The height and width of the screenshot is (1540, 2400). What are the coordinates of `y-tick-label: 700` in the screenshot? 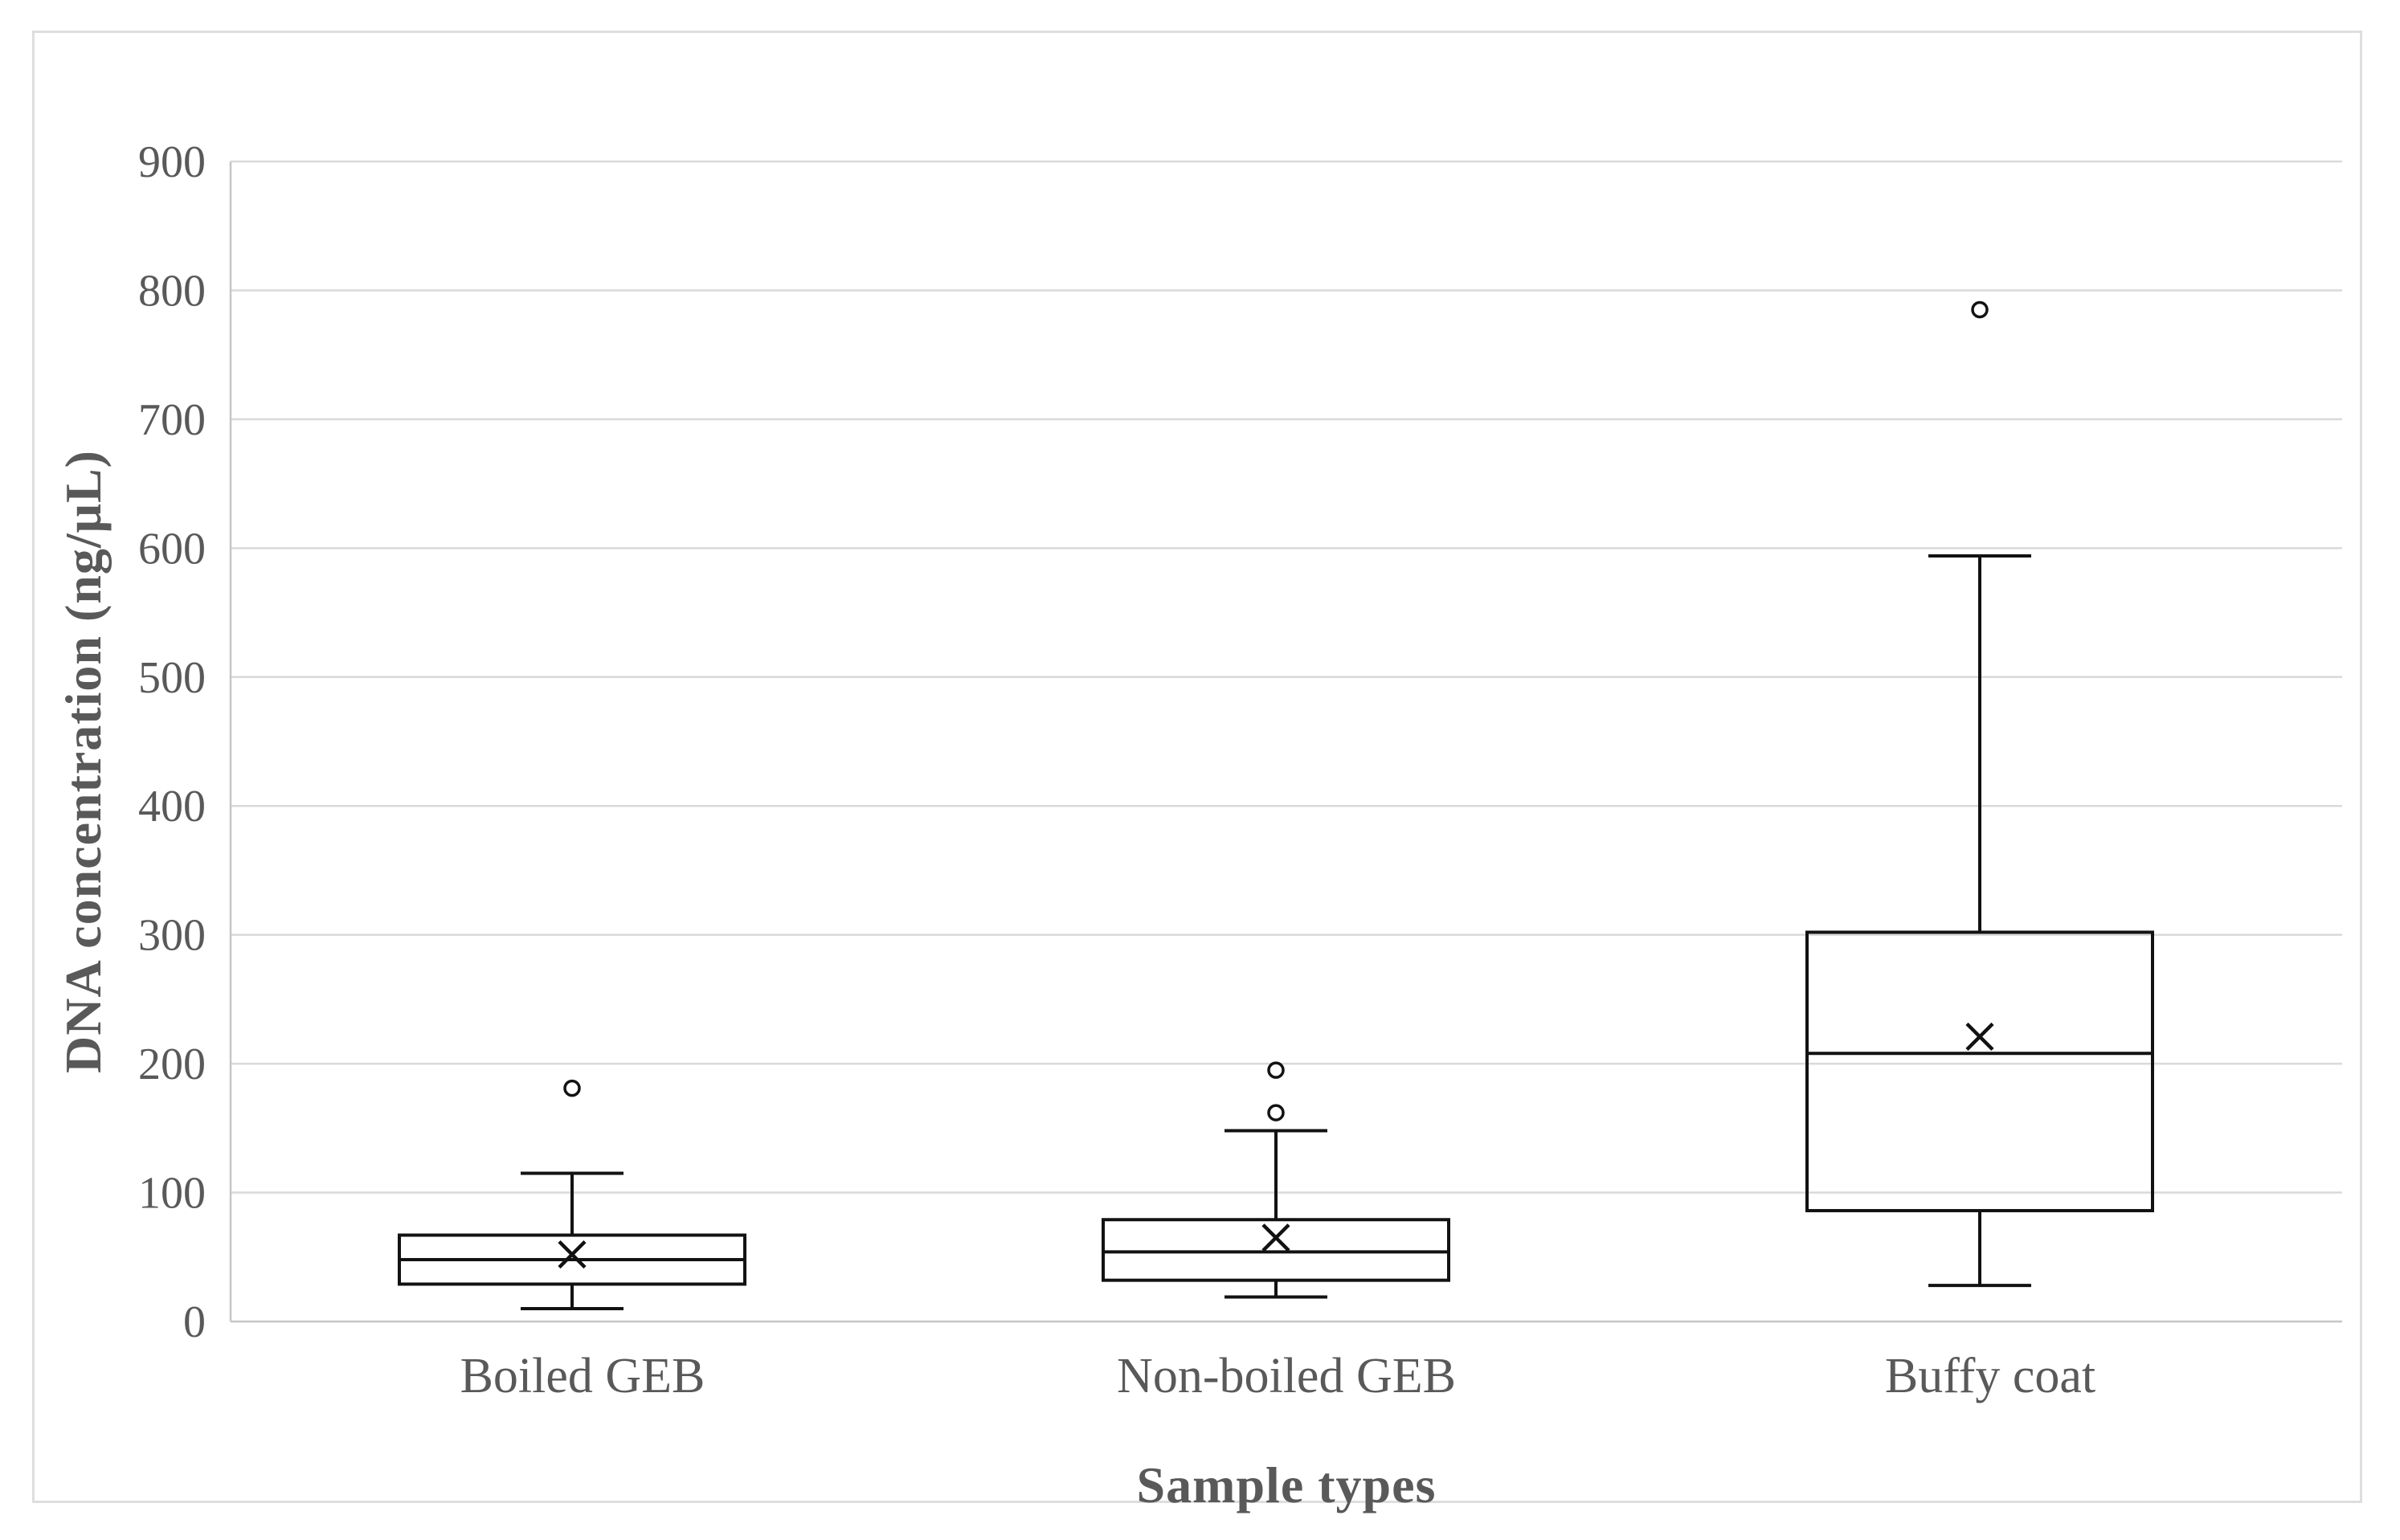 It's located at (172, 420).